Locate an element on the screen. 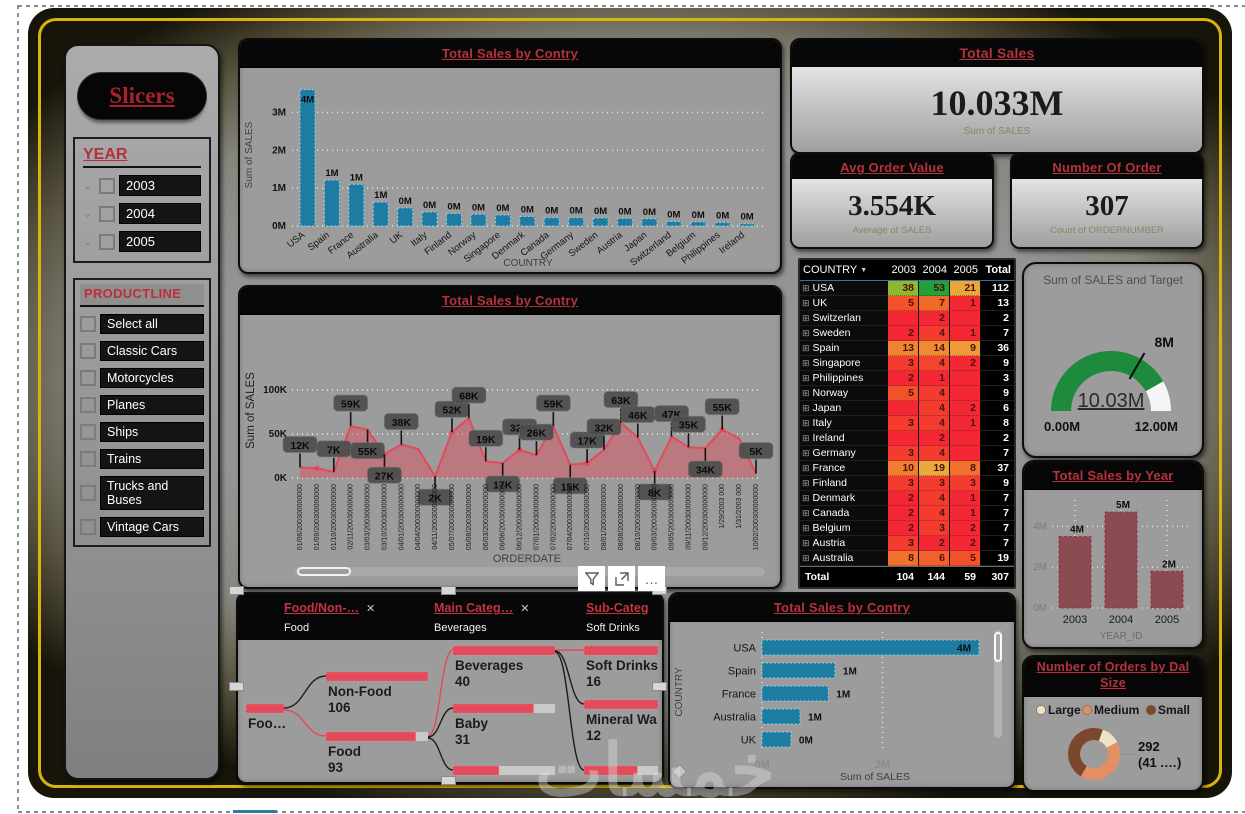  productline-value: Trucks and Buses is located at coordinates (152, 493).